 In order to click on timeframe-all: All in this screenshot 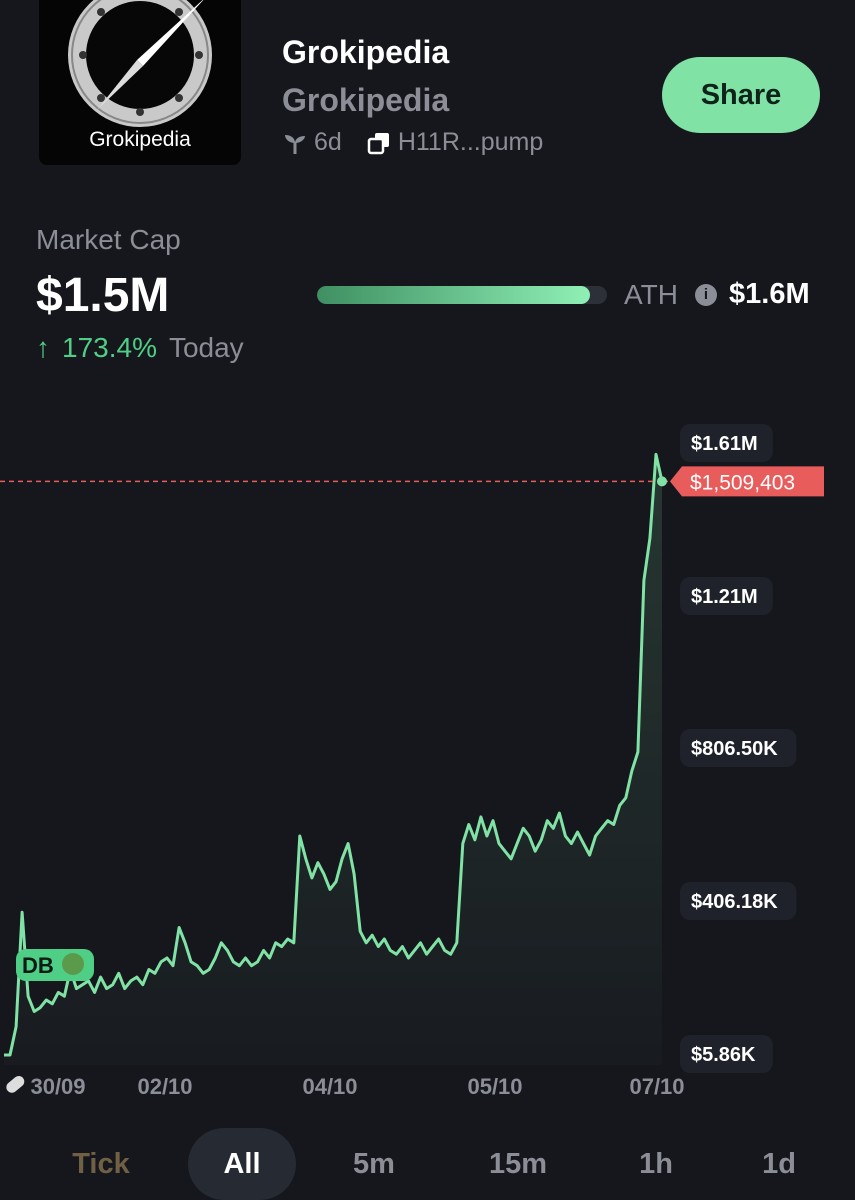, I will do `click(242, 1164)`.